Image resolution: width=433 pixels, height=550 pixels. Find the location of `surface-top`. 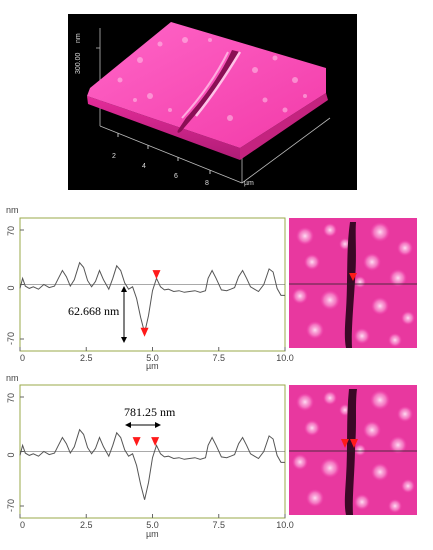

surface-top is located at coordinates (206, 85).